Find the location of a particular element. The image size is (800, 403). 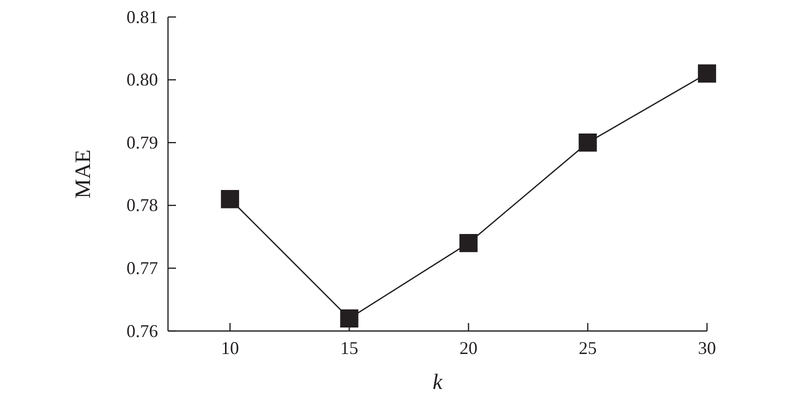

y-tick-label: 0.79 is located at coordinates (142, 142).